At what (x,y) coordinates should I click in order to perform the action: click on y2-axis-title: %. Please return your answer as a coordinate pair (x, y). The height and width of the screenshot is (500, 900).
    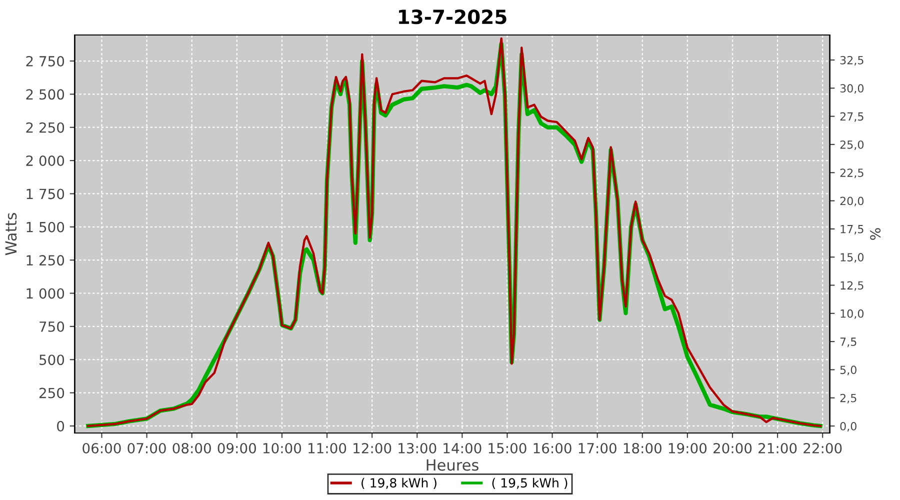
    Looking at the image, I should click on (875, 234).